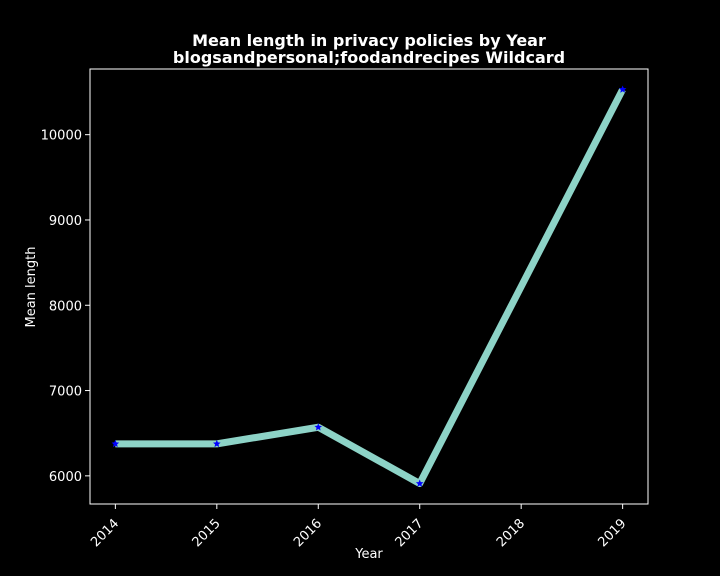  I want to click on y-tick-label: 7000, so click(65, 392).